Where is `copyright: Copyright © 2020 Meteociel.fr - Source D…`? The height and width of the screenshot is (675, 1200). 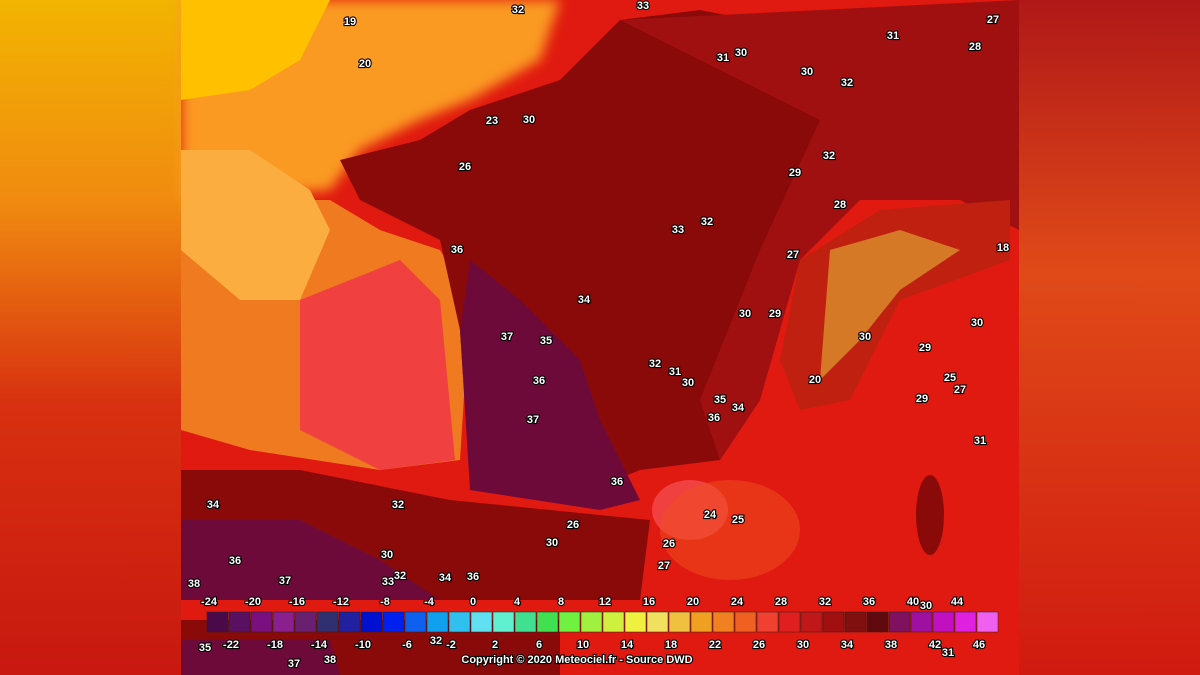 copyright: Copyright © 2020 Meteociel.fr - Source D… is located at coordinates (576, 660).